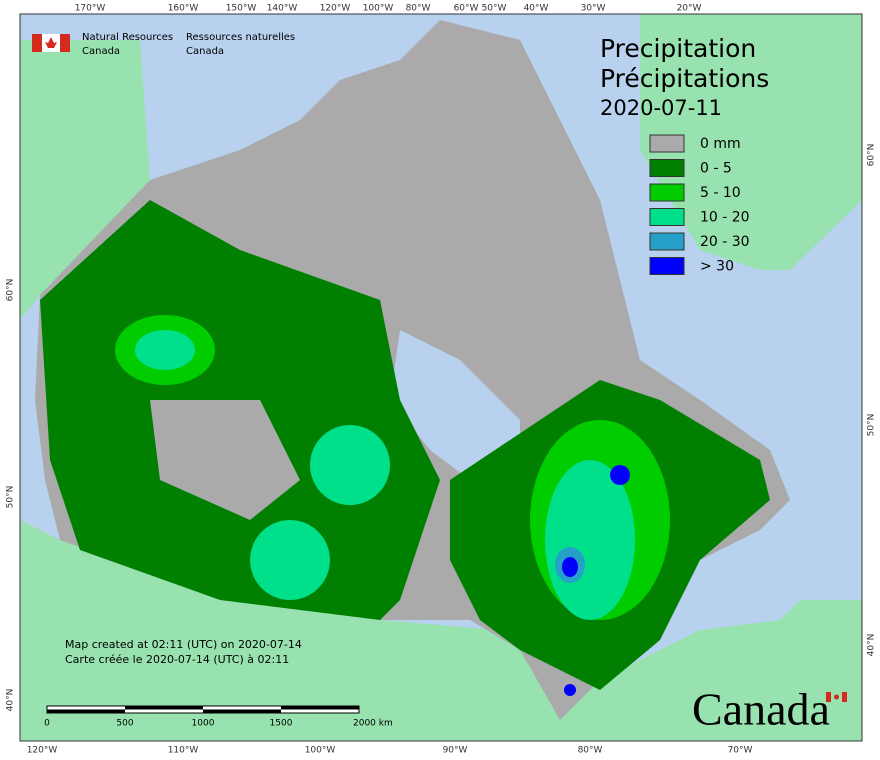  I want to click on legend-label: 20 - 30, so click(725, 242).